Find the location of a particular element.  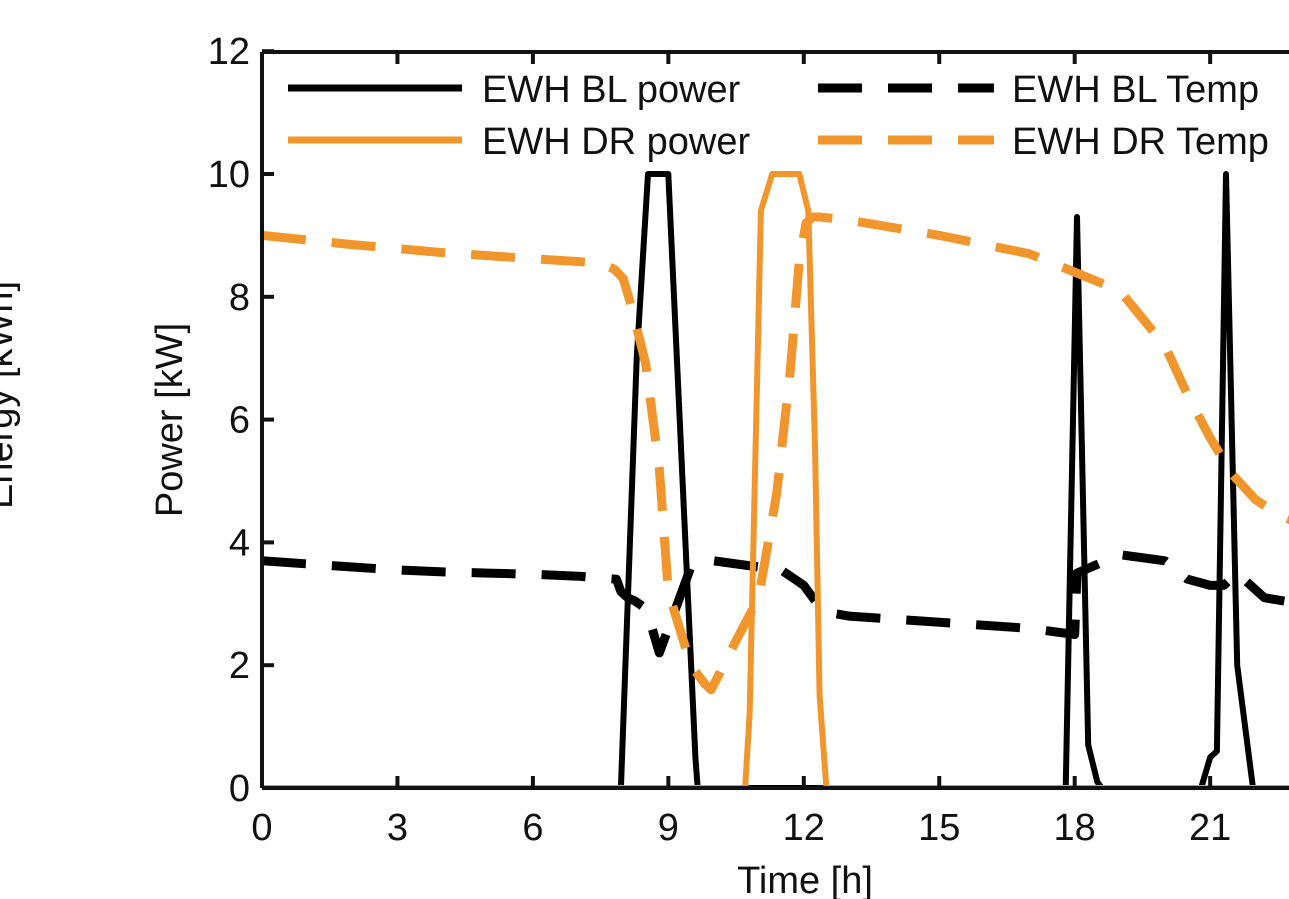

y-tick-label: 8 is located at coordinates (239, 298).